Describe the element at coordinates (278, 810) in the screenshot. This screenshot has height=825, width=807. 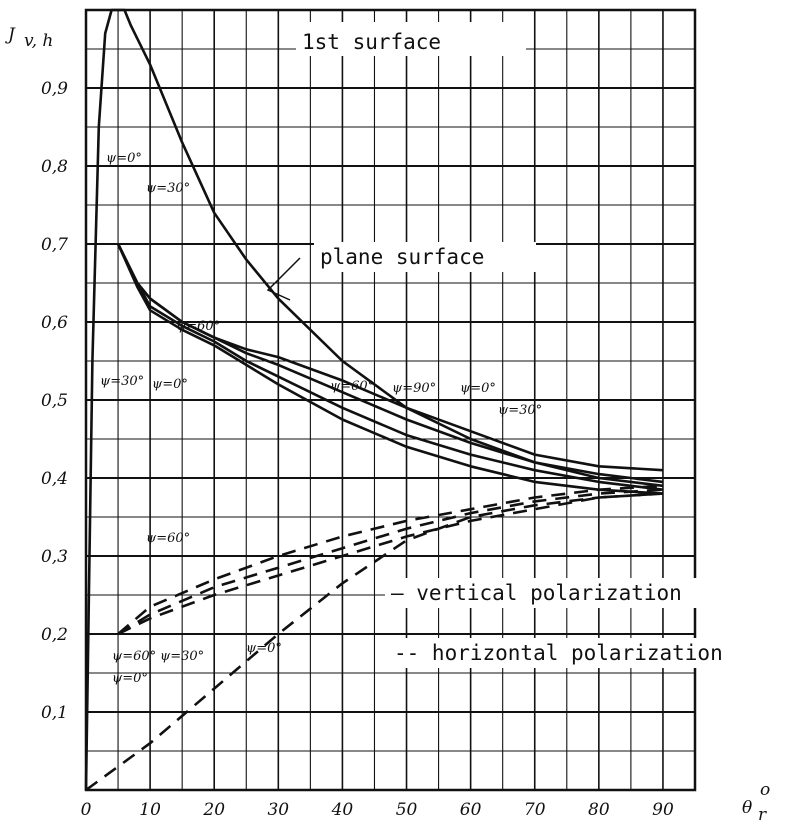
I see `x-tick-label: 30` at that location.